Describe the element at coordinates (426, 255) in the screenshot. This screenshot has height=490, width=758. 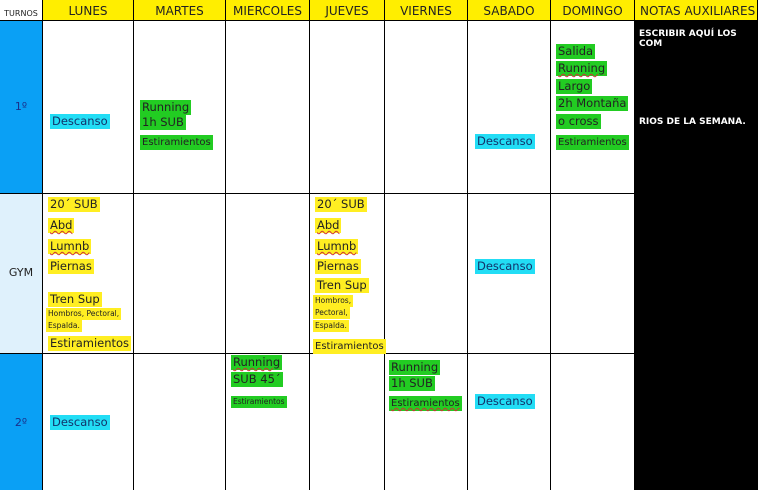
I see `column-viernes` at that location.